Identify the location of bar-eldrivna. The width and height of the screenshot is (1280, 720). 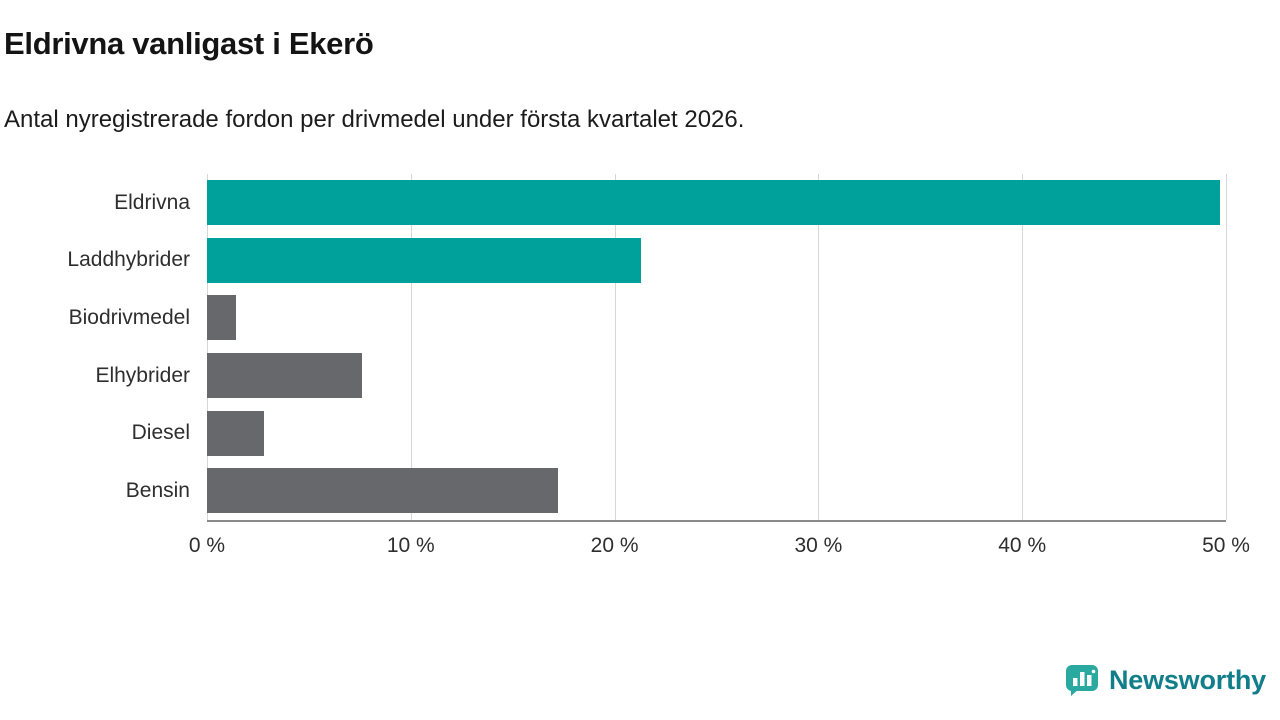
(713, 203).